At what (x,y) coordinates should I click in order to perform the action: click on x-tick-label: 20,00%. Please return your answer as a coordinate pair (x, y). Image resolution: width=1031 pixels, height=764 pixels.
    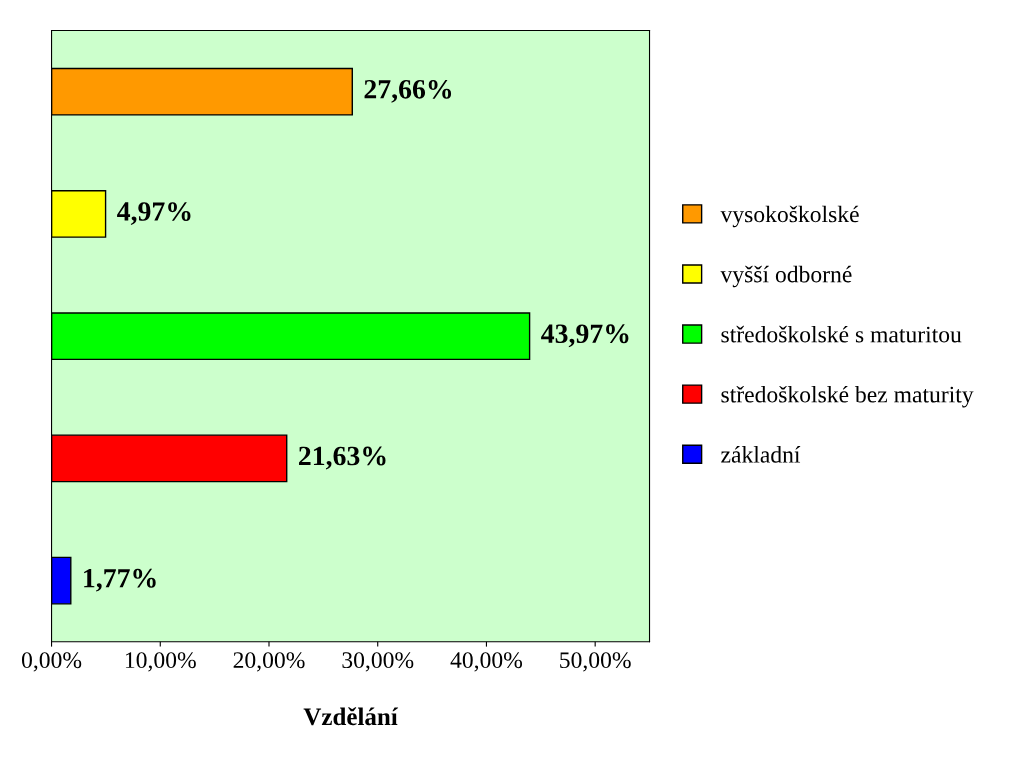
    Looking at the image, I should click on (269, 662).